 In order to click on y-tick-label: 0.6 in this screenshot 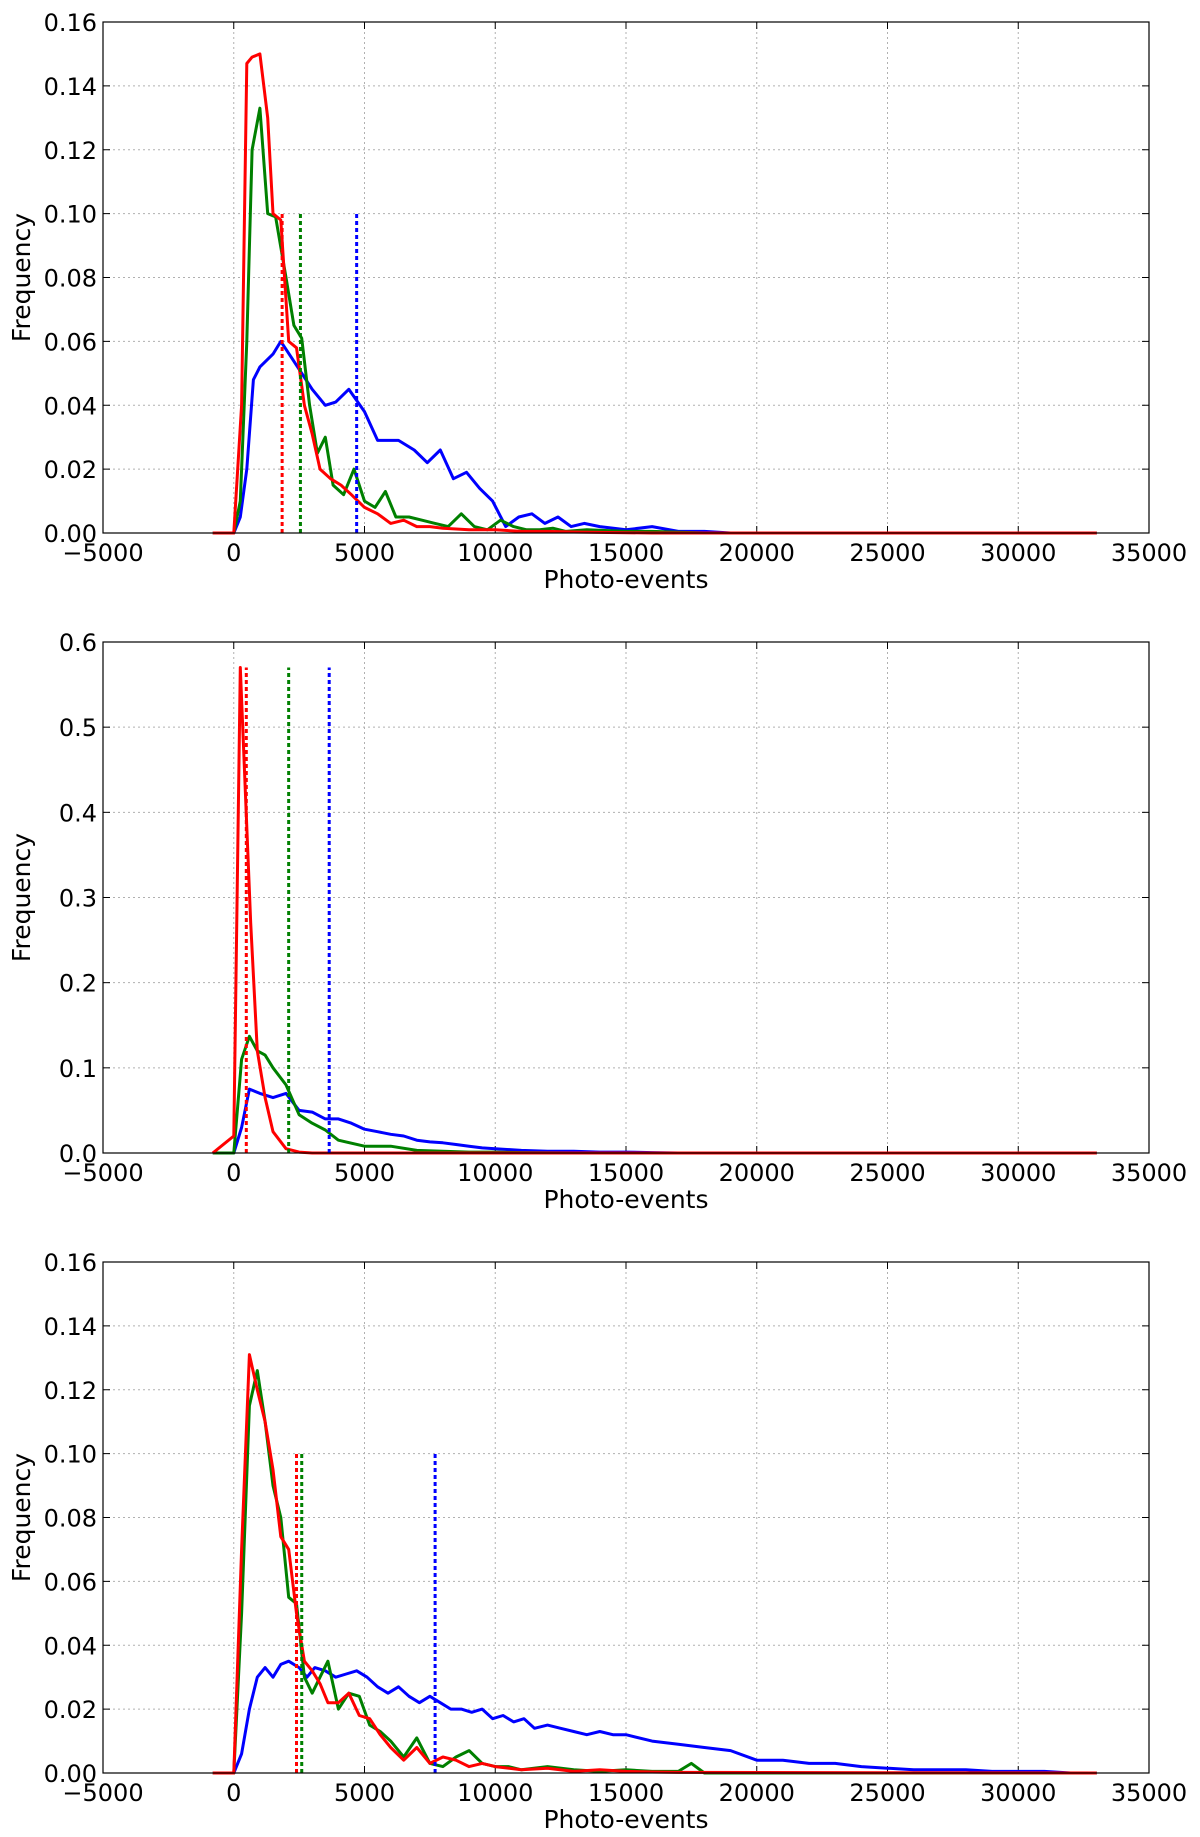, I will do `click(78, 643)`.